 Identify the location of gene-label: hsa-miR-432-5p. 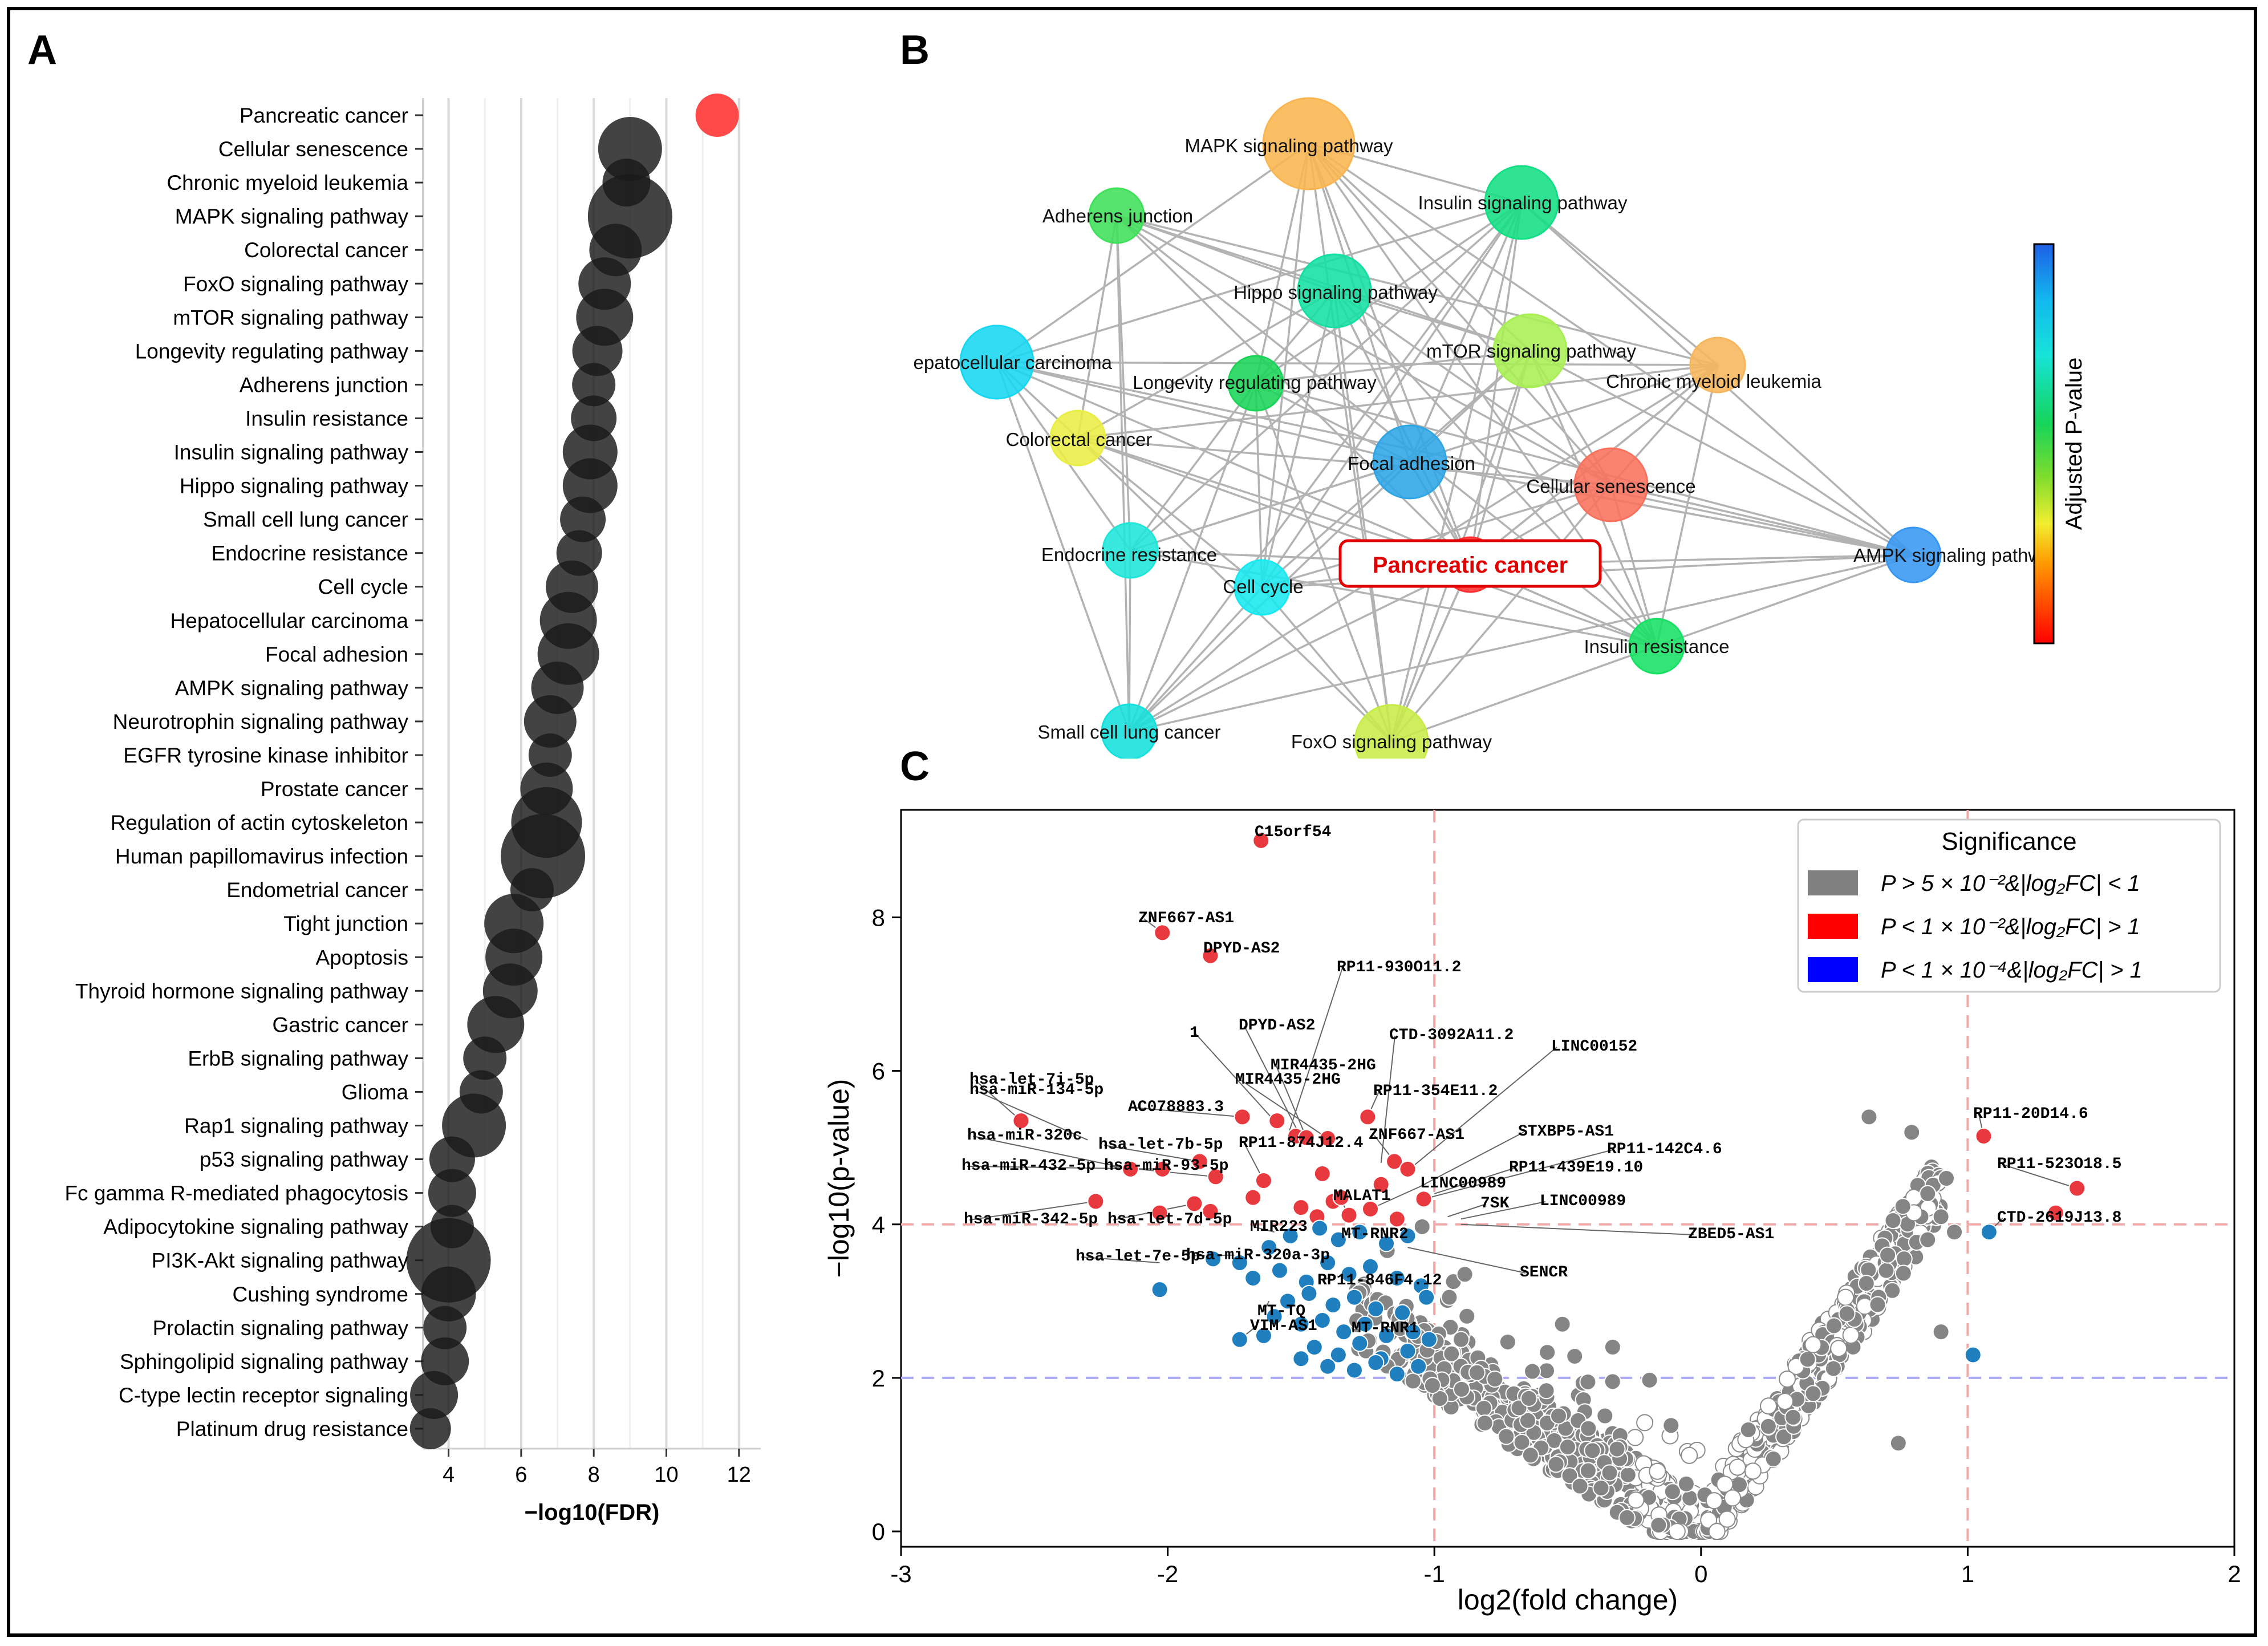
(1029, 1166).